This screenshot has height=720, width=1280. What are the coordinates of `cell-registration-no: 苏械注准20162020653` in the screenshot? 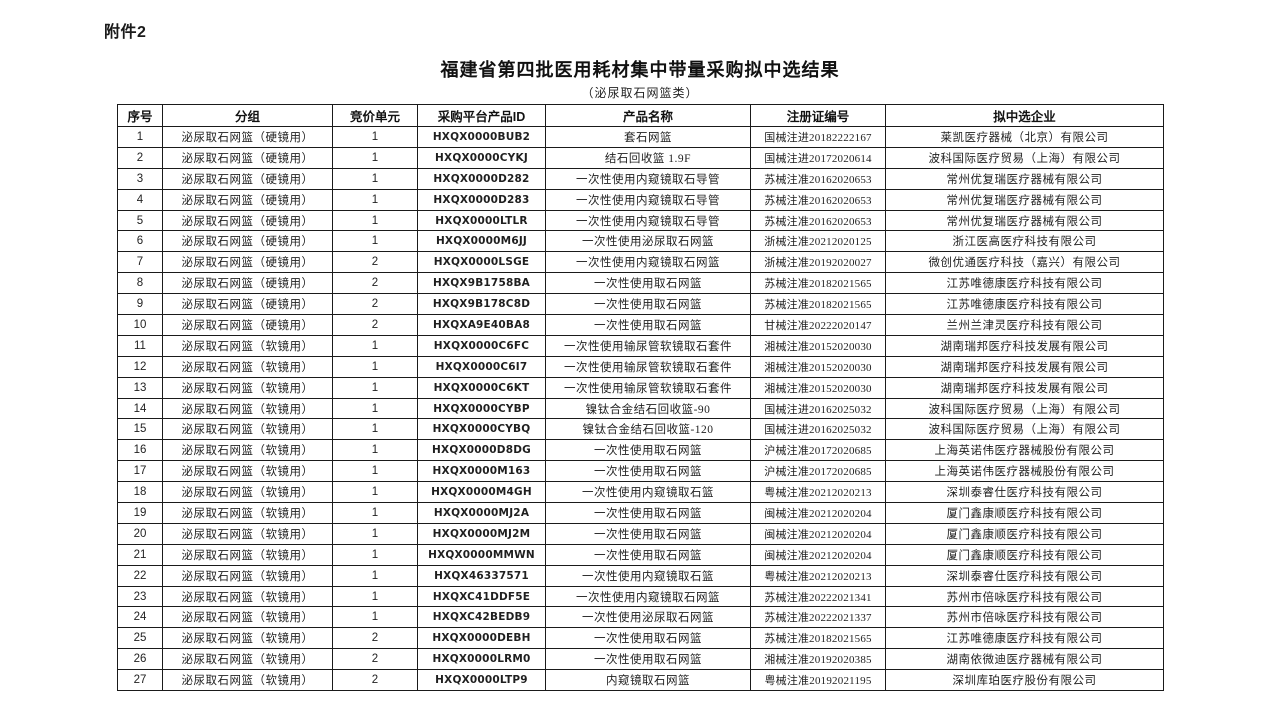 It's located at (818, 199).